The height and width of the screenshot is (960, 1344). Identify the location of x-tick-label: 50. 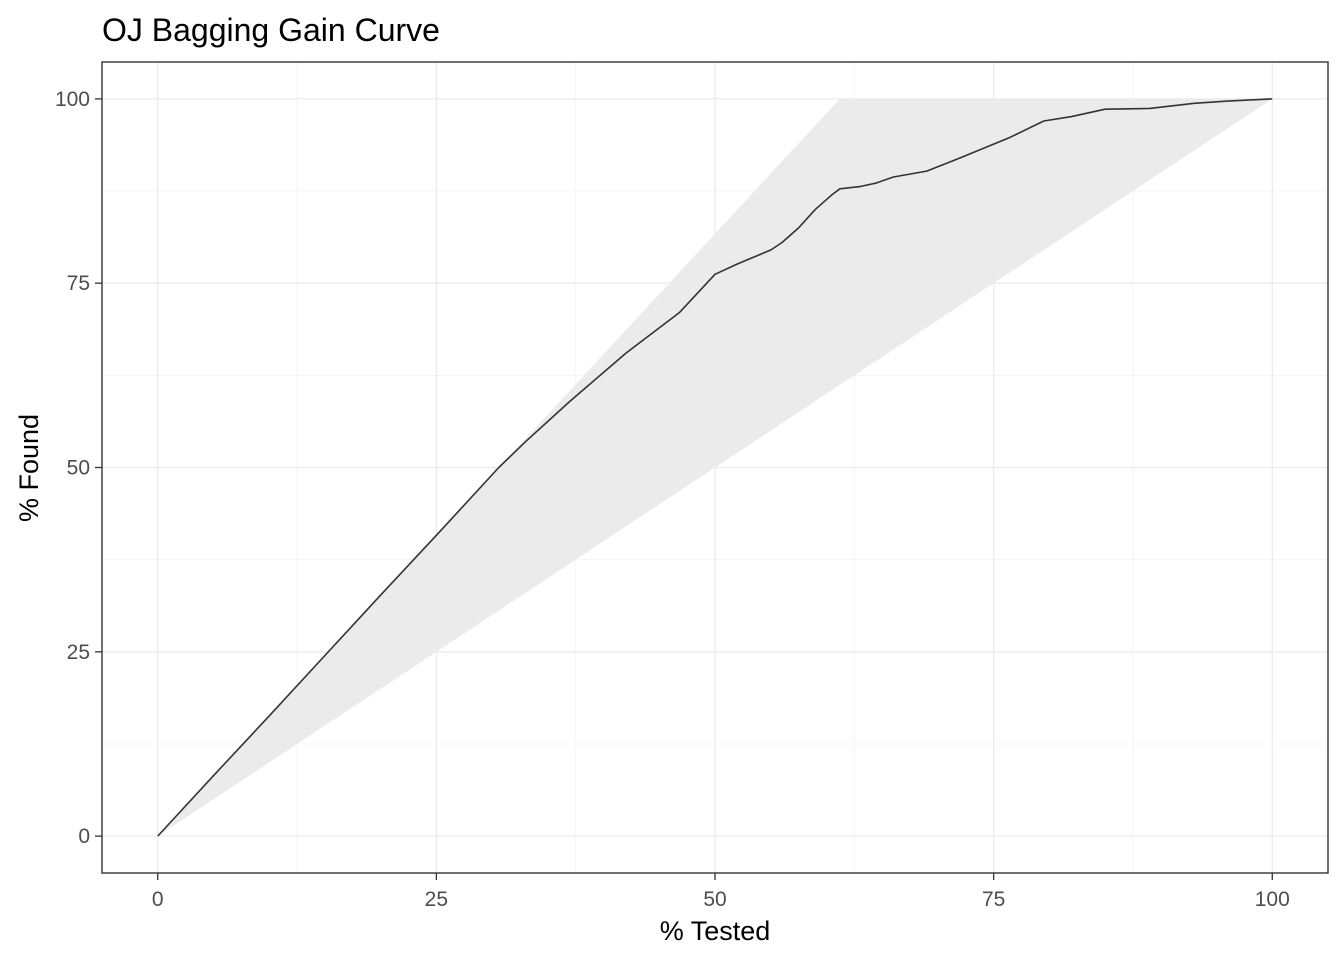
(714, 899).